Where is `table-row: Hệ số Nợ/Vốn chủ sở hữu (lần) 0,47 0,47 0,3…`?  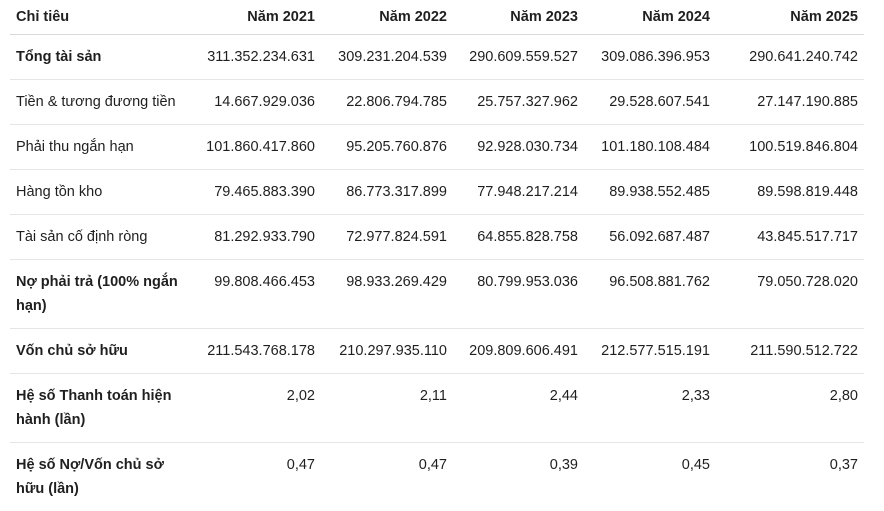 table-row: Hệ số Nợ/Vốn chủ sở hữu (lần) 0,47 0,47 0,3… is located at coordinates (437, 476).